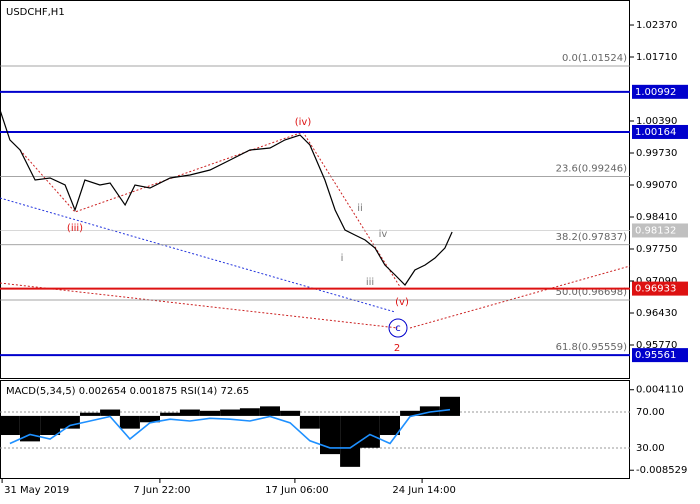  I want to click on y-tick-label: -0.008529, so click(661, 470).